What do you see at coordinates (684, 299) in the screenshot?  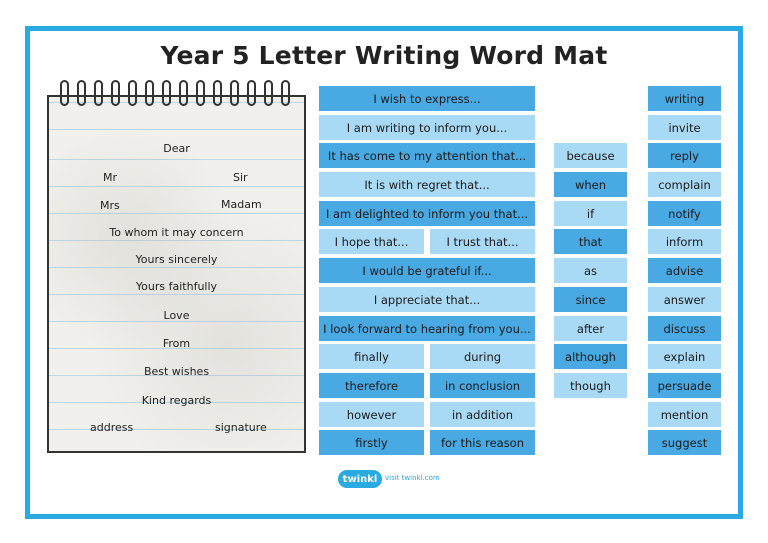 I see `verb-cell: answer` at bounding box center [684, 299].